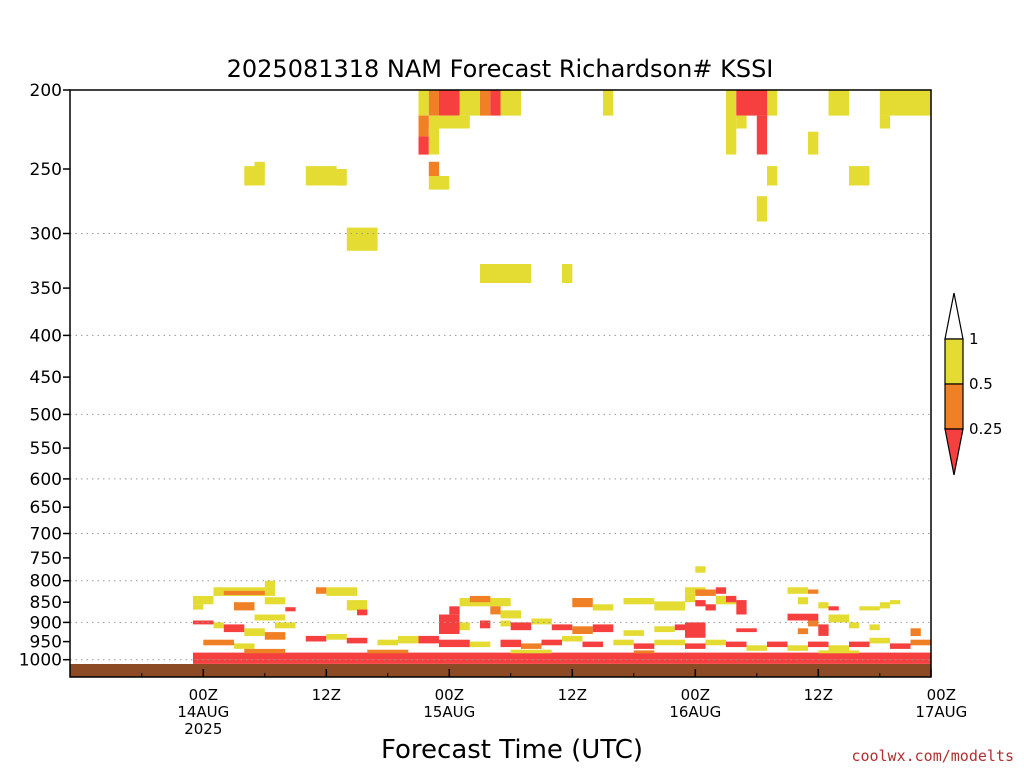 The height and width of the screenshot is (768, 1024). Describe the element at coordinates (46, 603) in the screenshot. I see `y-tick-label: 850` at that location.